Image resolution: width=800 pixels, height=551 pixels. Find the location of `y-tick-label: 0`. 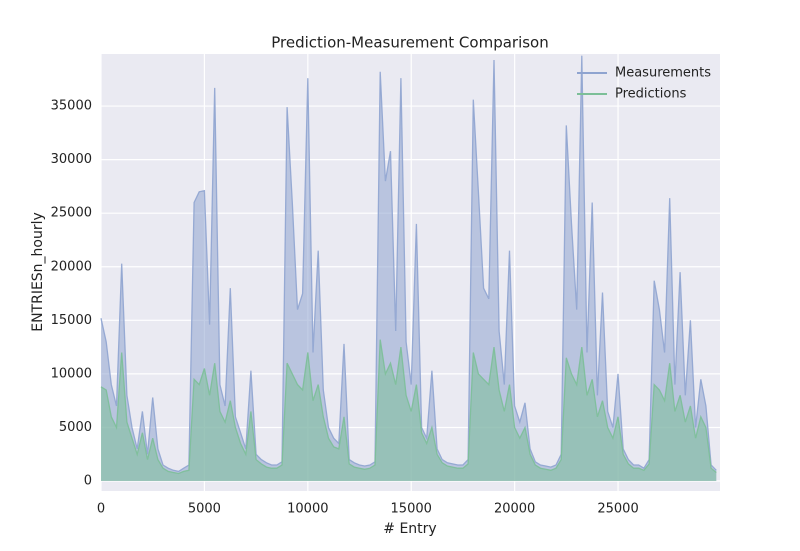

y-tick-label: 0 is located at coordinates (88, 481).